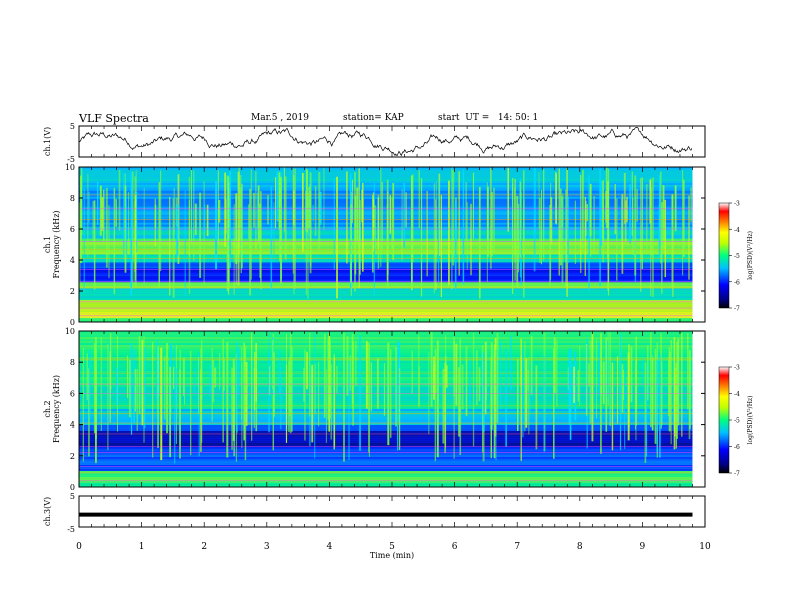 Image resolution: width=792 pixels, height=612 pixels. What do you see at coordinates (698, 244) in the screenshot?
I see `ch1-spectrogram-blank` at bounding box center [698, 244].